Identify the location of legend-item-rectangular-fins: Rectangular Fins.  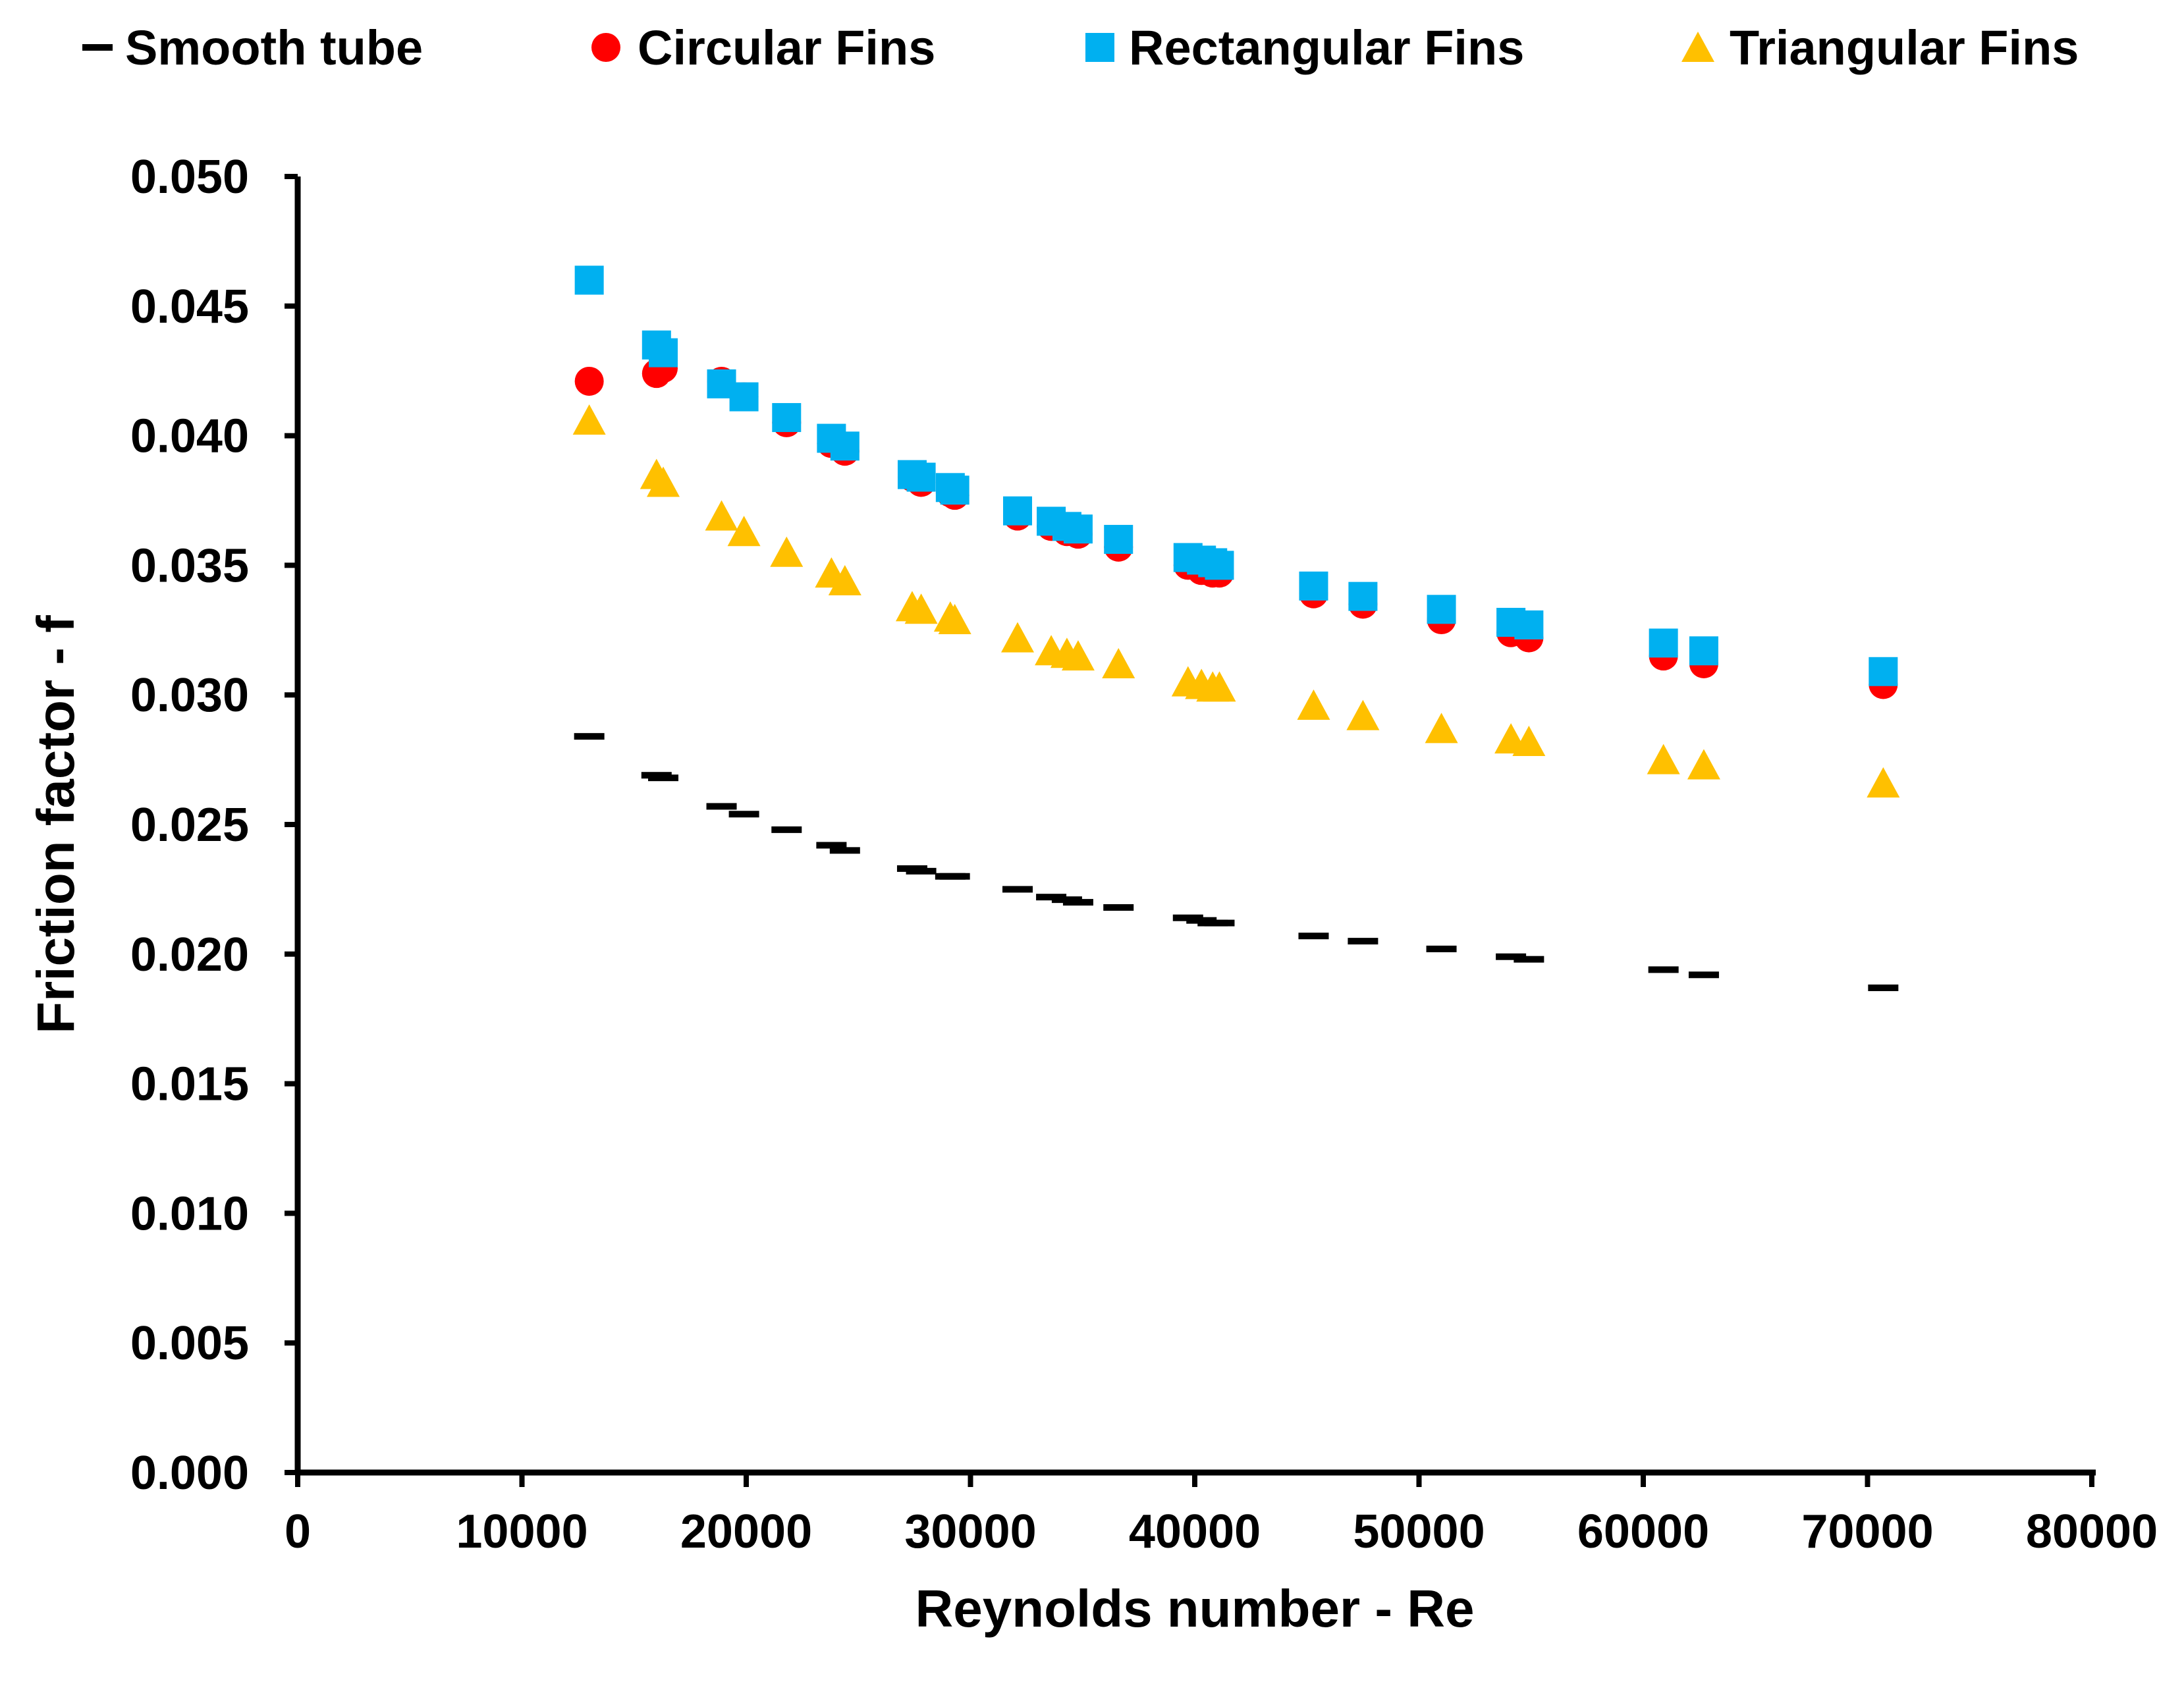
(1304, 47).